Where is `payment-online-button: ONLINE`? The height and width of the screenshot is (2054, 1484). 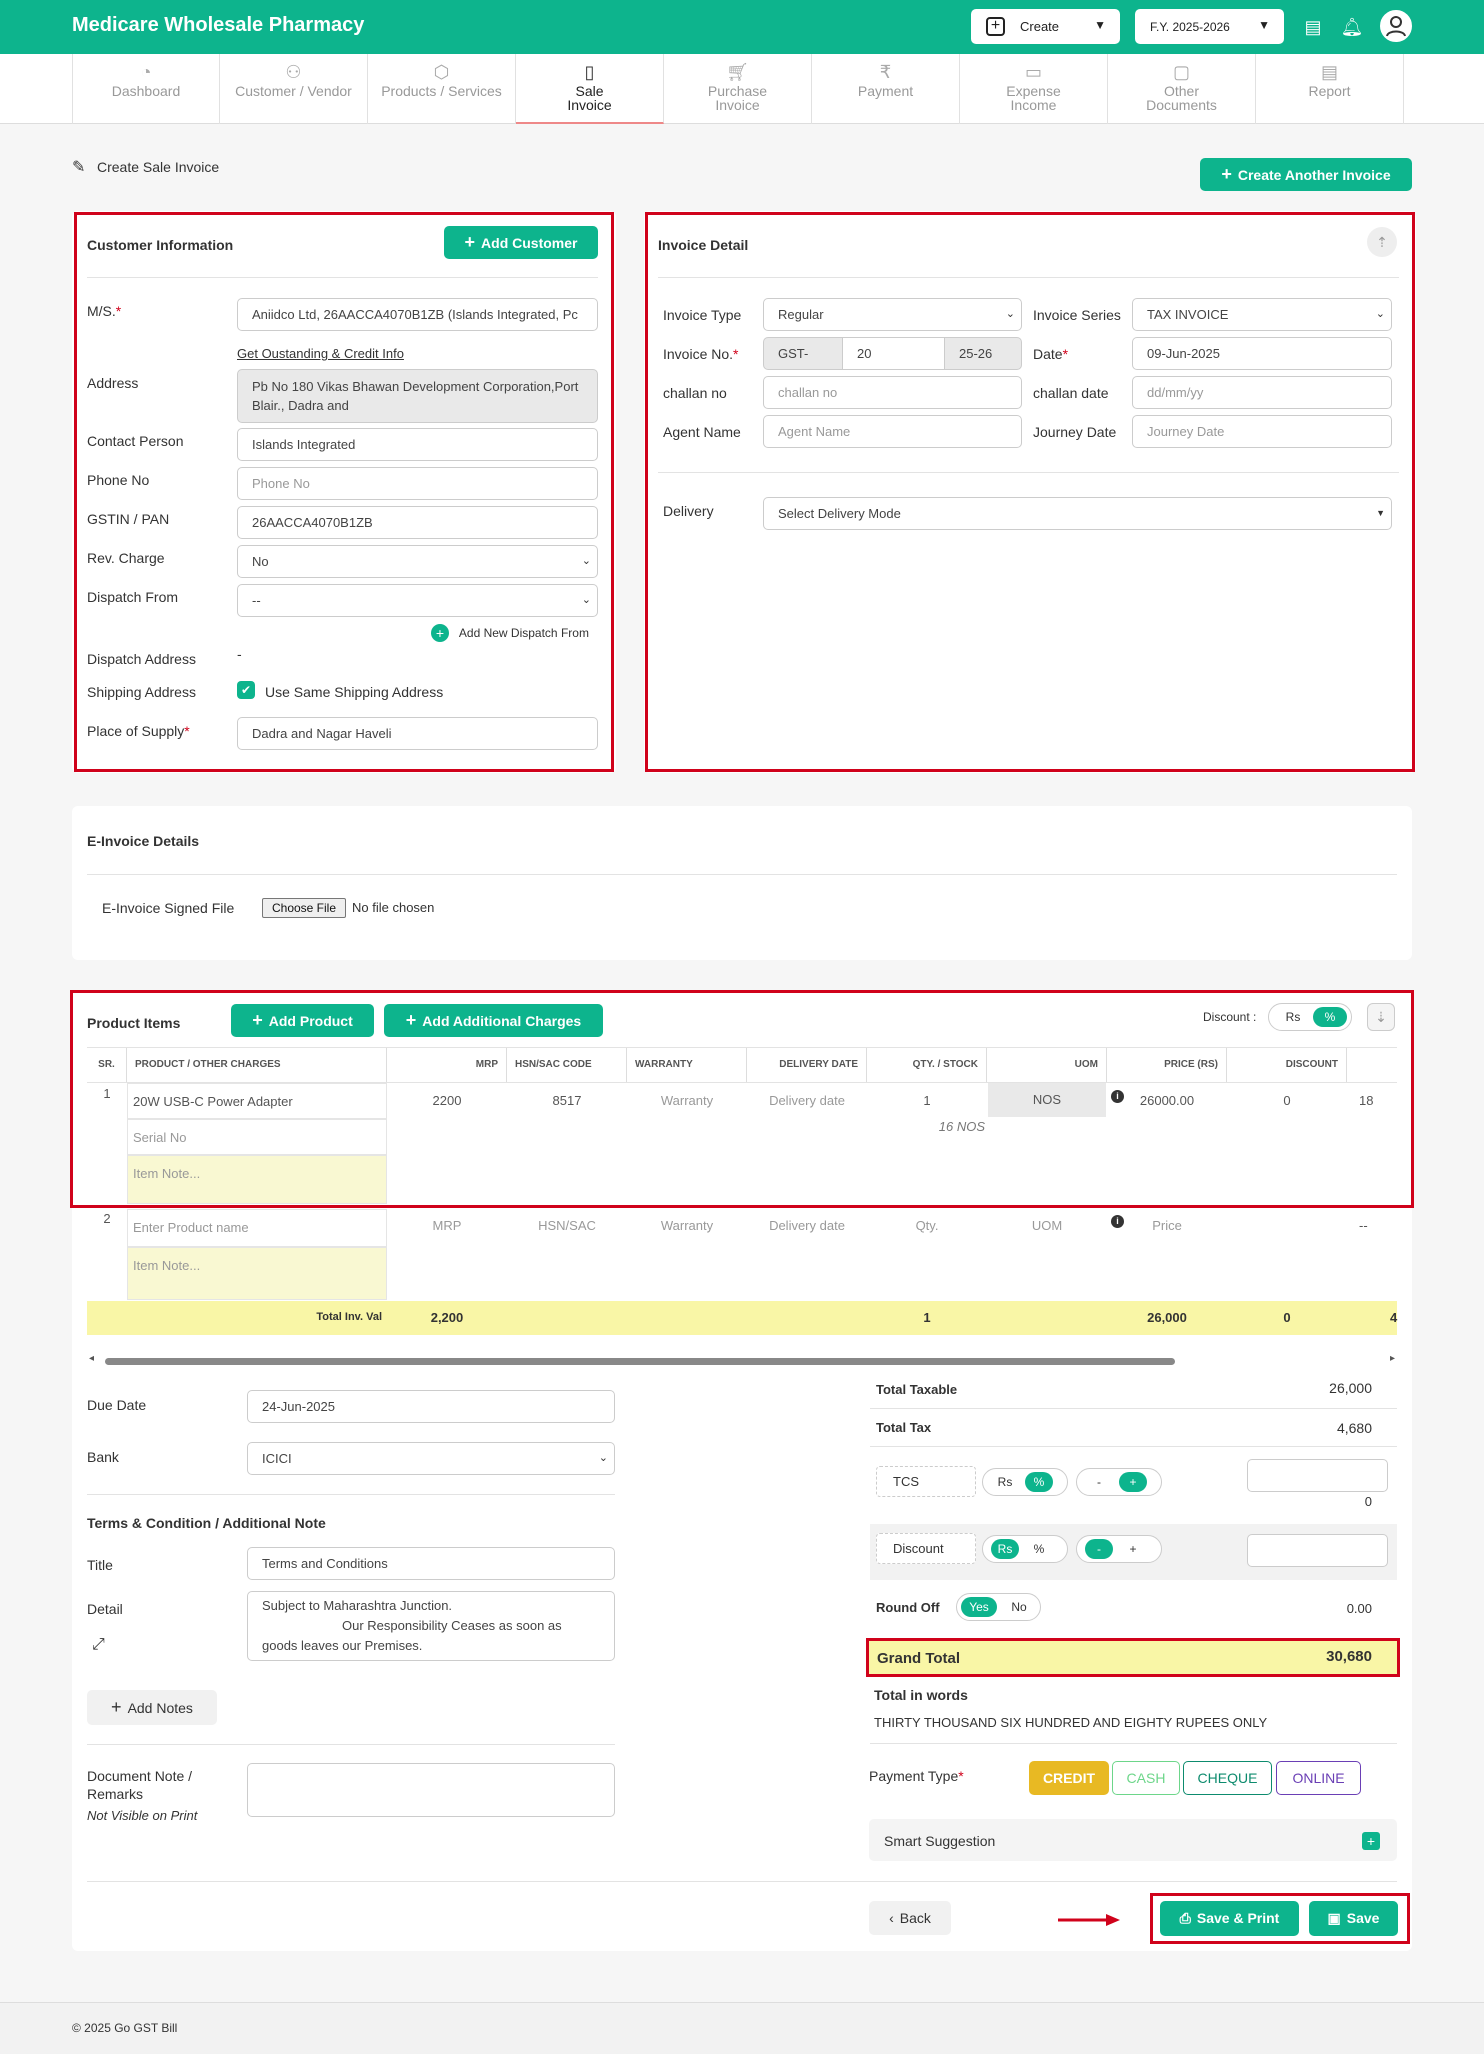 payment-online-button: ONLINE is located at coordinates (1318, 1778).